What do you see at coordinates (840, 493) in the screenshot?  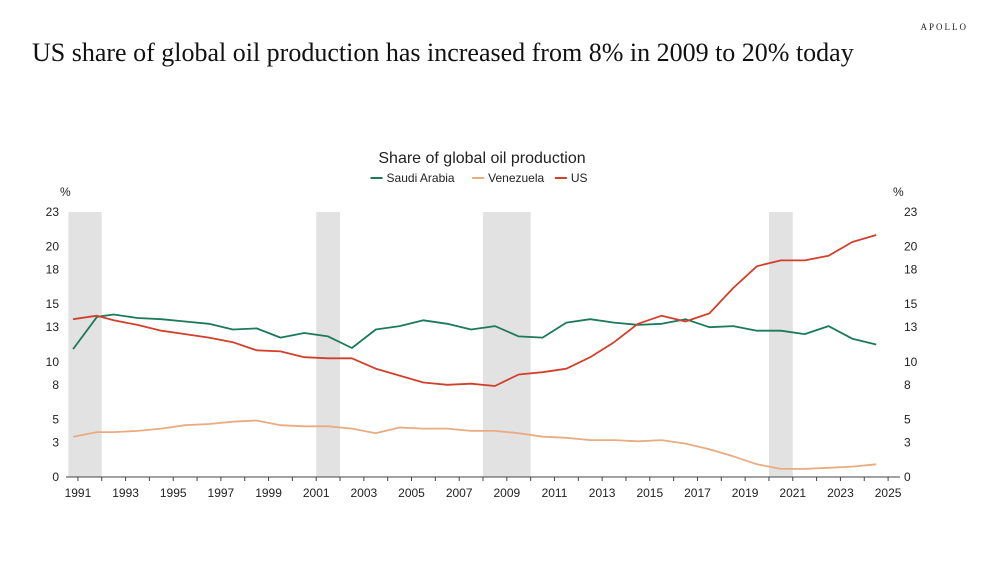 I see `x-tick-label: 2023` at bounding box center [840, 493].